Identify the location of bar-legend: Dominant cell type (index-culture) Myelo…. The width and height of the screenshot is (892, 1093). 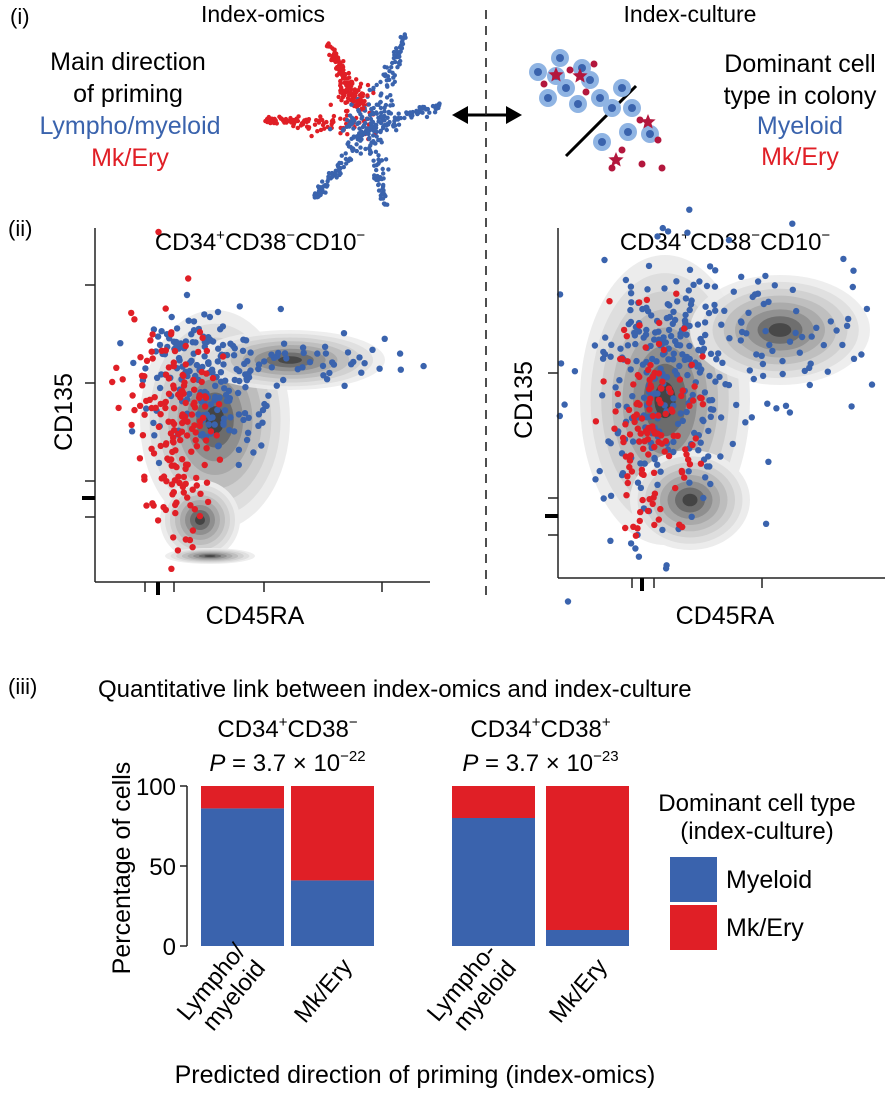
(757, 870).